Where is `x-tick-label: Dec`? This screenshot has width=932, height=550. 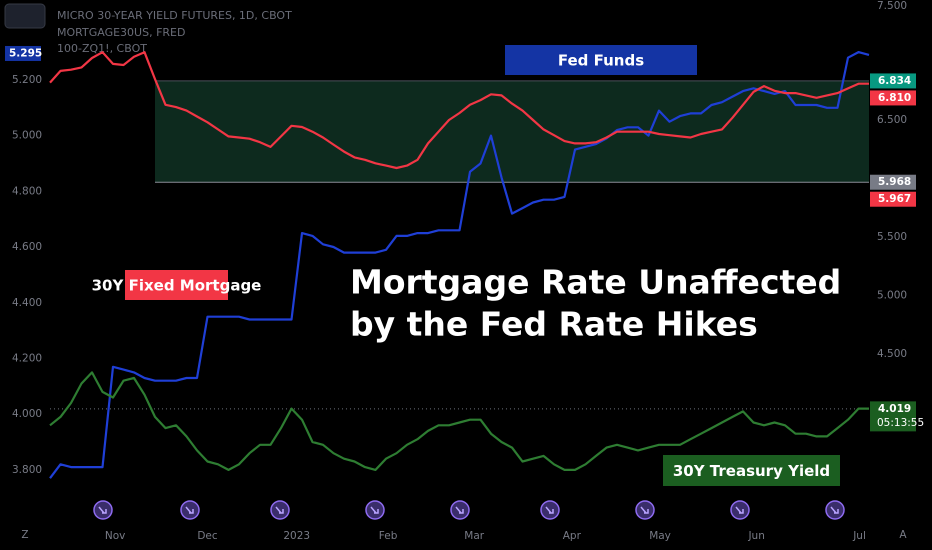
x-tick-label: Dec is located at coordinates (207, 536).